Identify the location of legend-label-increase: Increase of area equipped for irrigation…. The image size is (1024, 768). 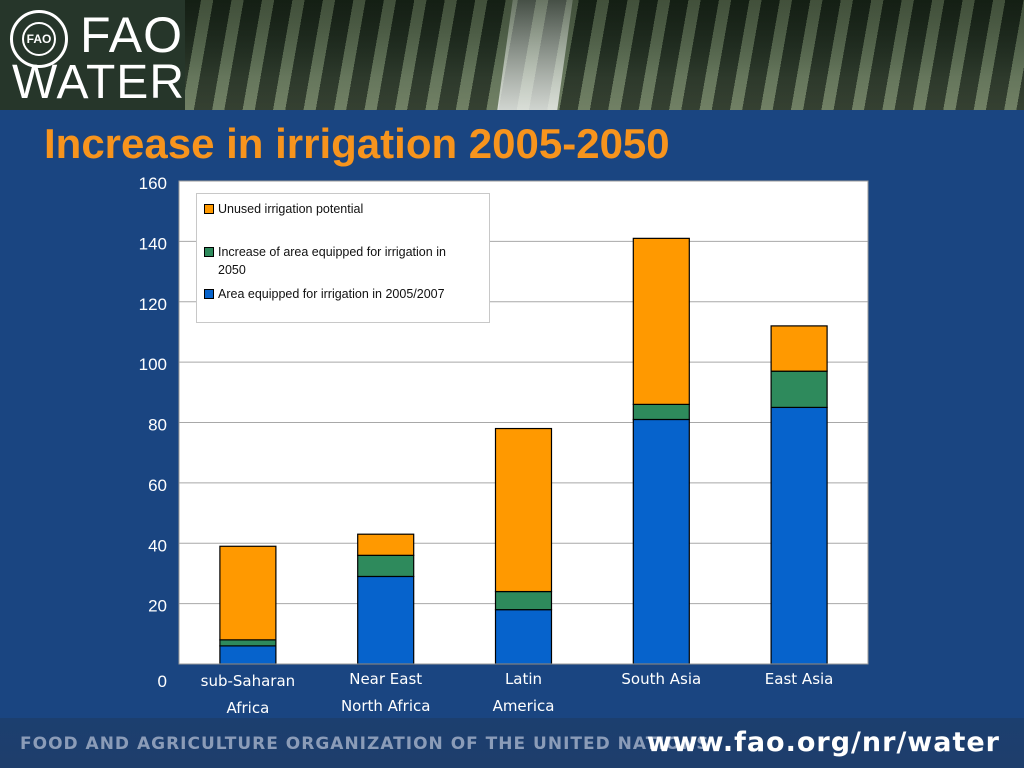
(332, 261).